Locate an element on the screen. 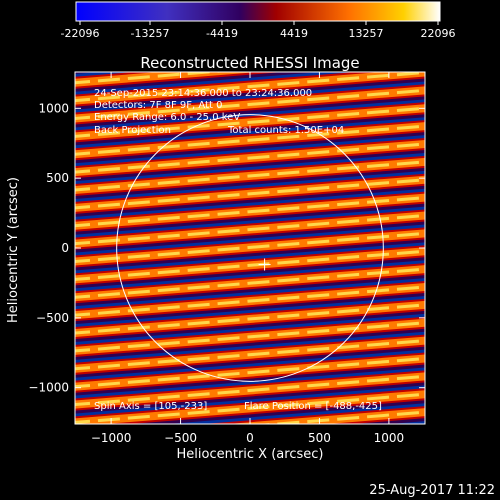 The image size is (500, 500). x-tick-label: 0 is located at coordinates (250, 438).